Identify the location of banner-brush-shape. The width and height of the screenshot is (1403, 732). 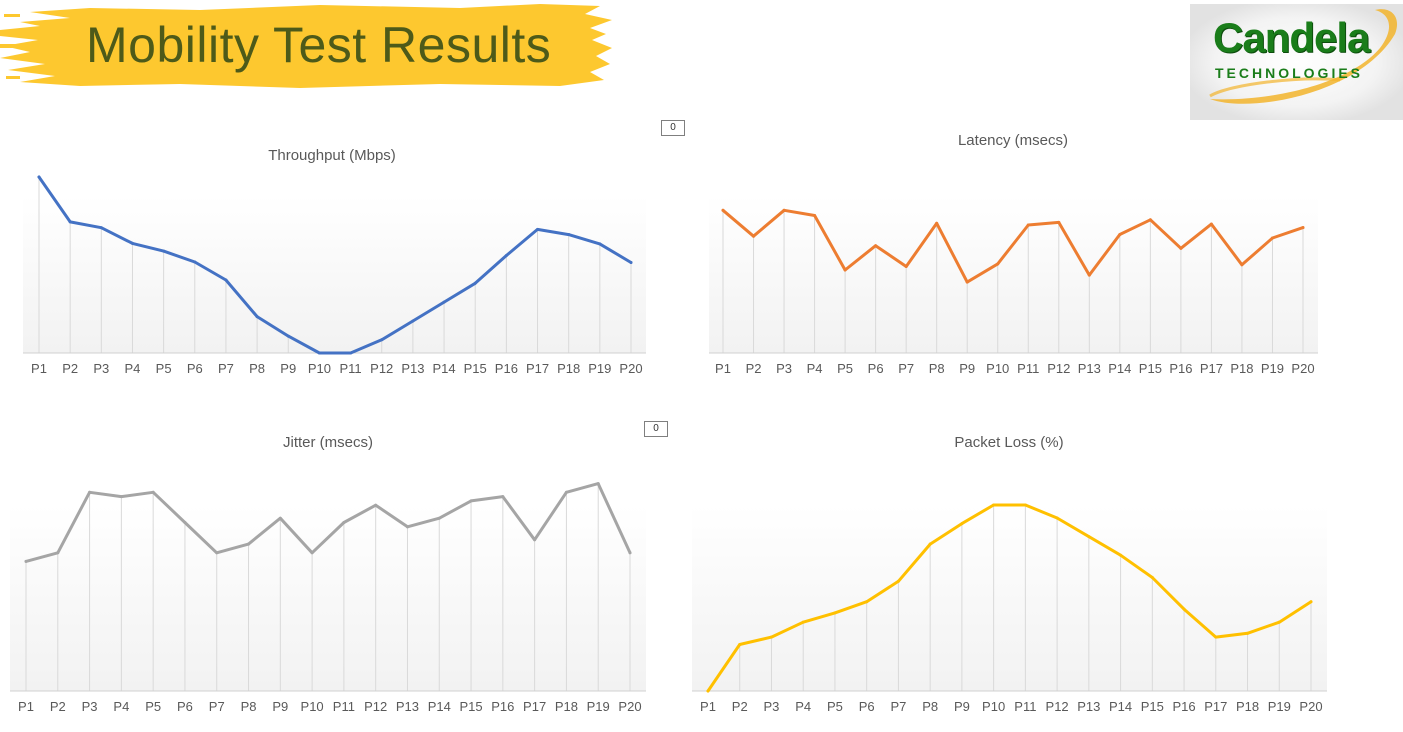
(306, 46).